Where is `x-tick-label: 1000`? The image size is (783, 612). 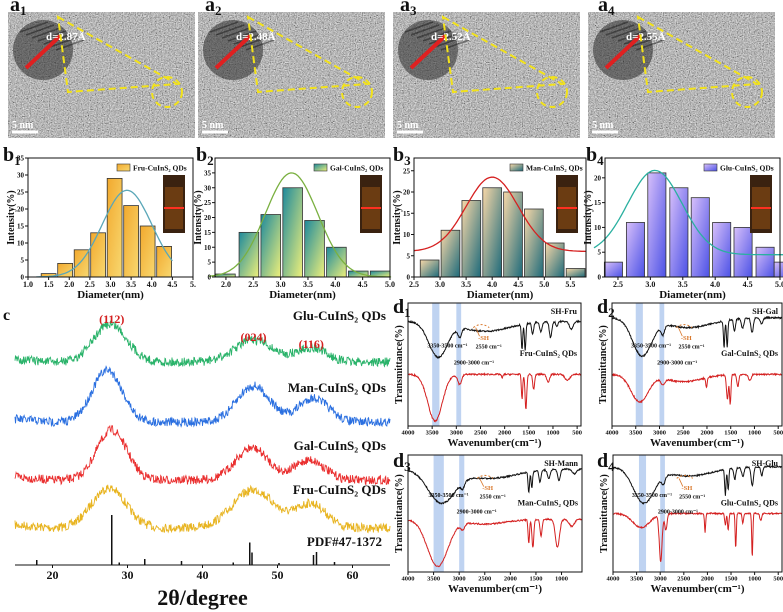 x-tick-label: 1000 is located at coordinates (754, 433).